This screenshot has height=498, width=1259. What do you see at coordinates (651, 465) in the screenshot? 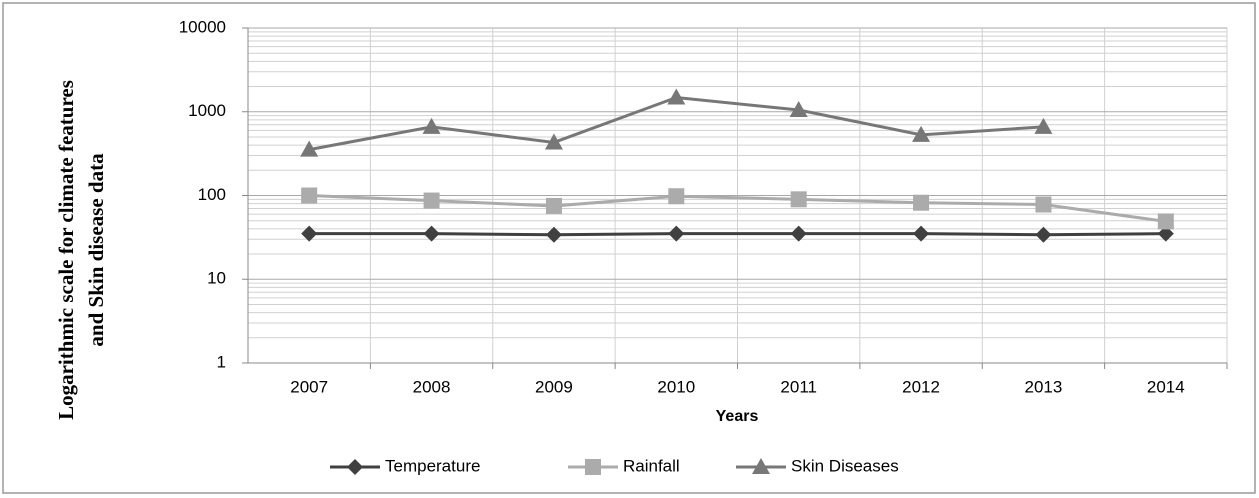
I see `legend-label: Rainfall` at bounding box center [651, 465].